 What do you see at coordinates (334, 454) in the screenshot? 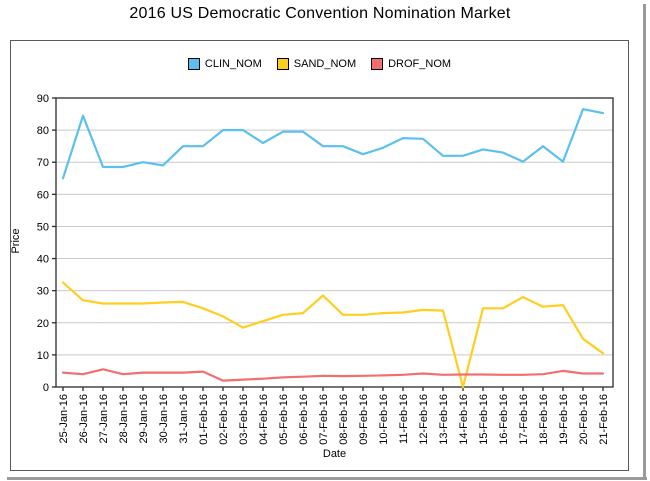
I see `x-axis-title: Date` at bounding box center [334, 454].